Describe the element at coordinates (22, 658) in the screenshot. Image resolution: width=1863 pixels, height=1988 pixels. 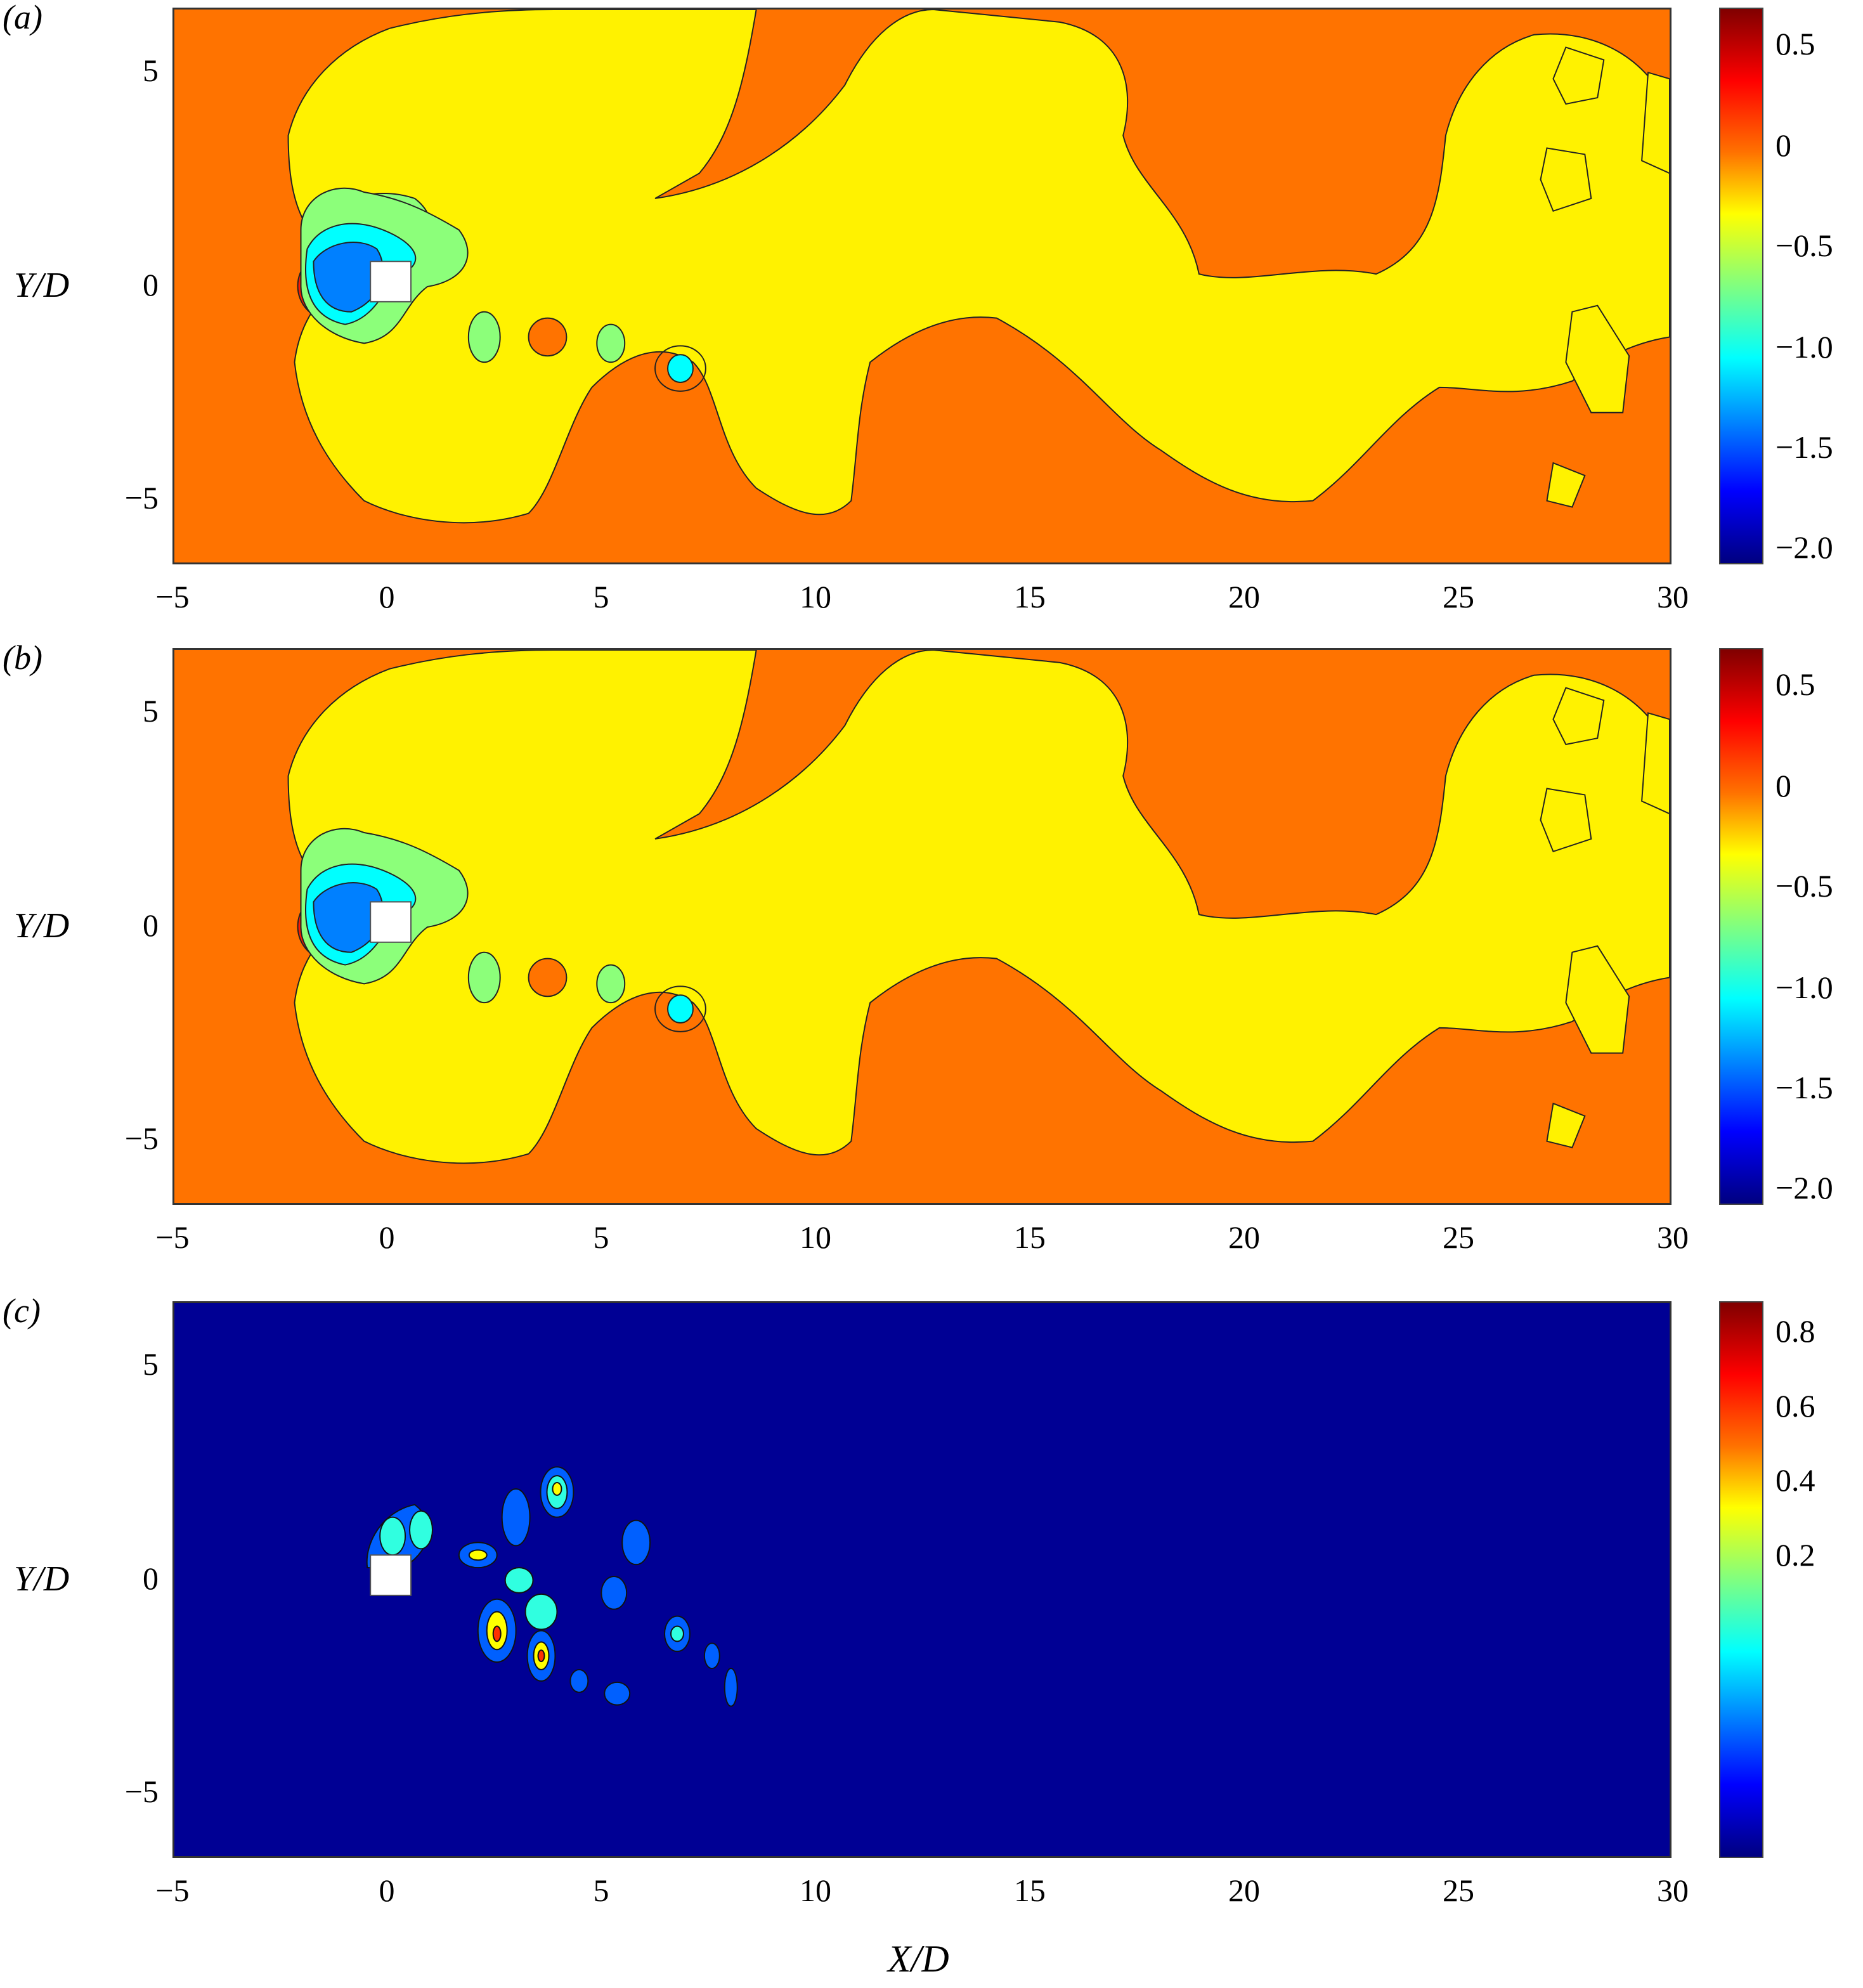
I see `panel-label: (b)` at that location.